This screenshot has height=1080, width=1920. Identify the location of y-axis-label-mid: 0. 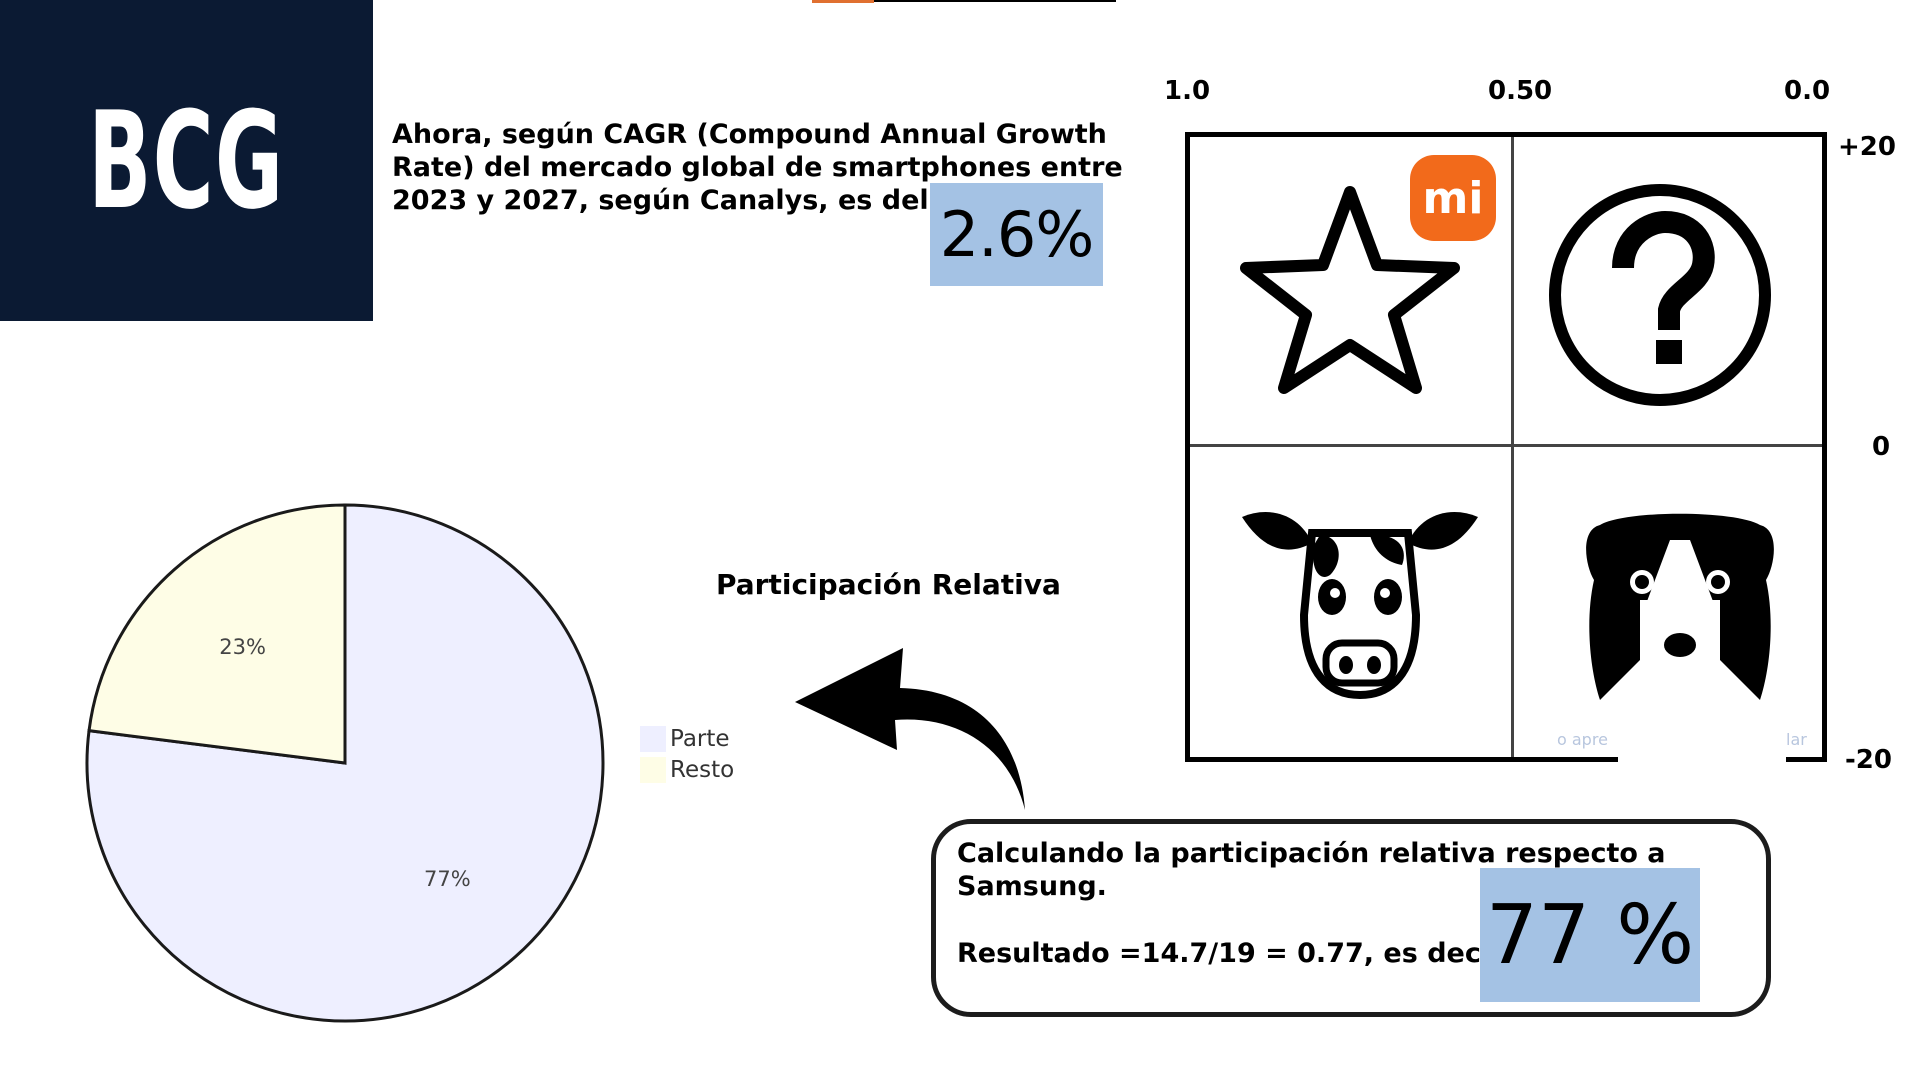
(1881, 447).